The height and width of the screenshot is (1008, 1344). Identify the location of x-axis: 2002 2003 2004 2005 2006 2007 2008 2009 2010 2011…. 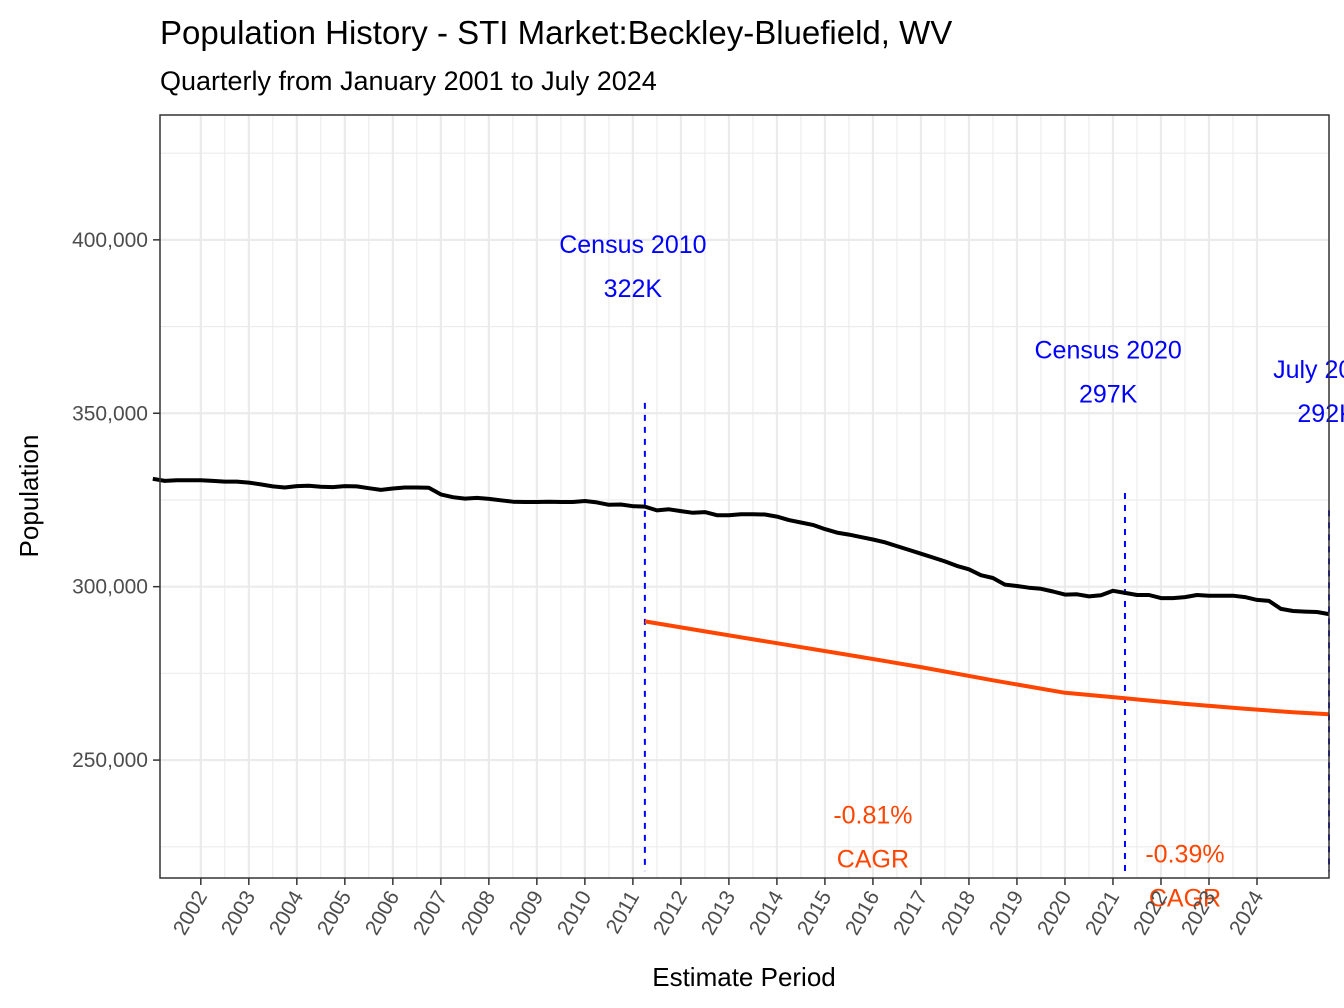
(718, 908).